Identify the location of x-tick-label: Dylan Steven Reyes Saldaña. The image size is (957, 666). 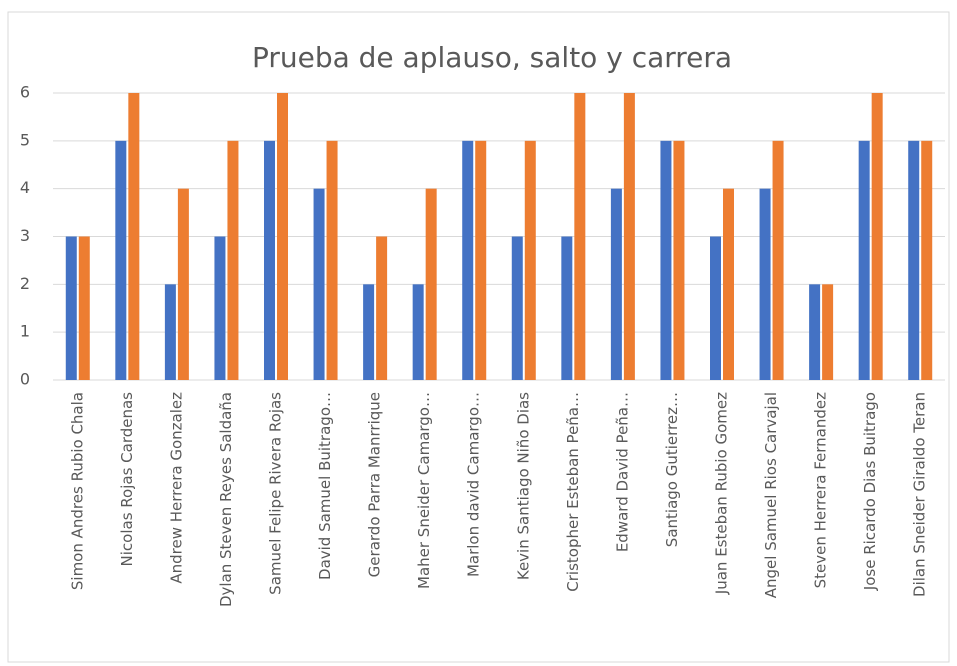
(226, 499).